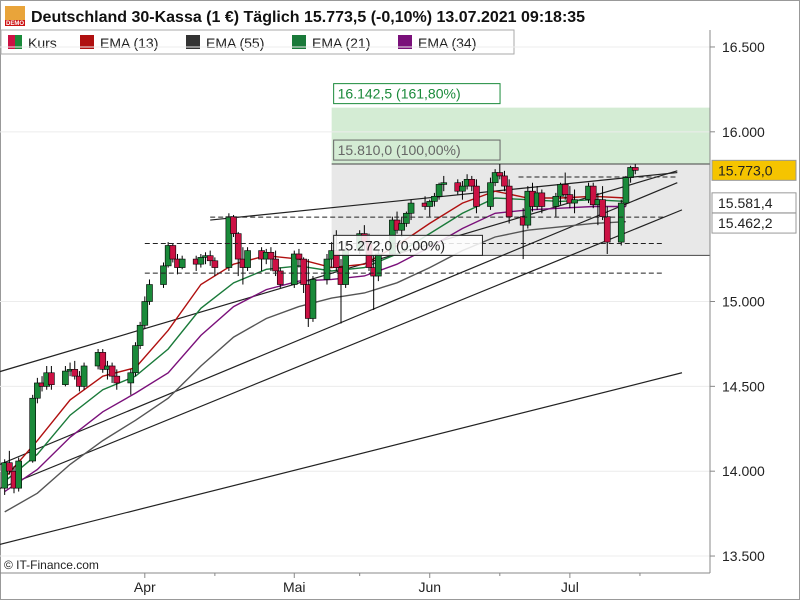 Image resolution: width=800 pixels, height=600 pixels. I want to click on legend-item: EMA (55), so click(225, 43).